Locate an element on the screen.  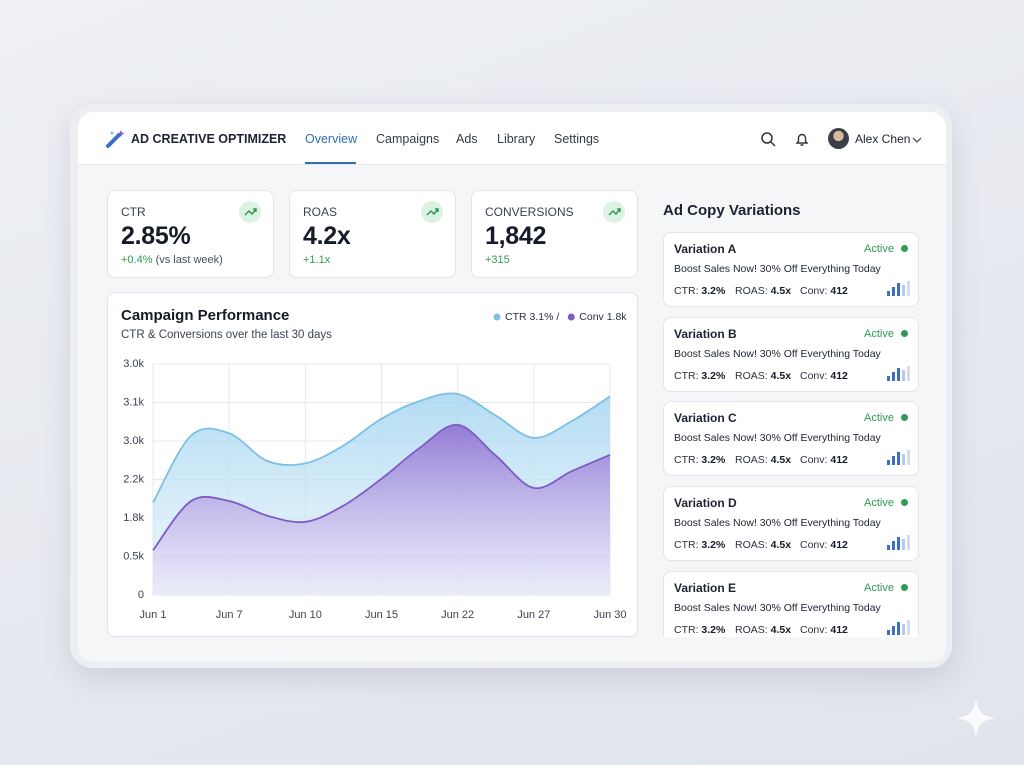
kpi-label: ROAS is located at coordinates (320, 212).